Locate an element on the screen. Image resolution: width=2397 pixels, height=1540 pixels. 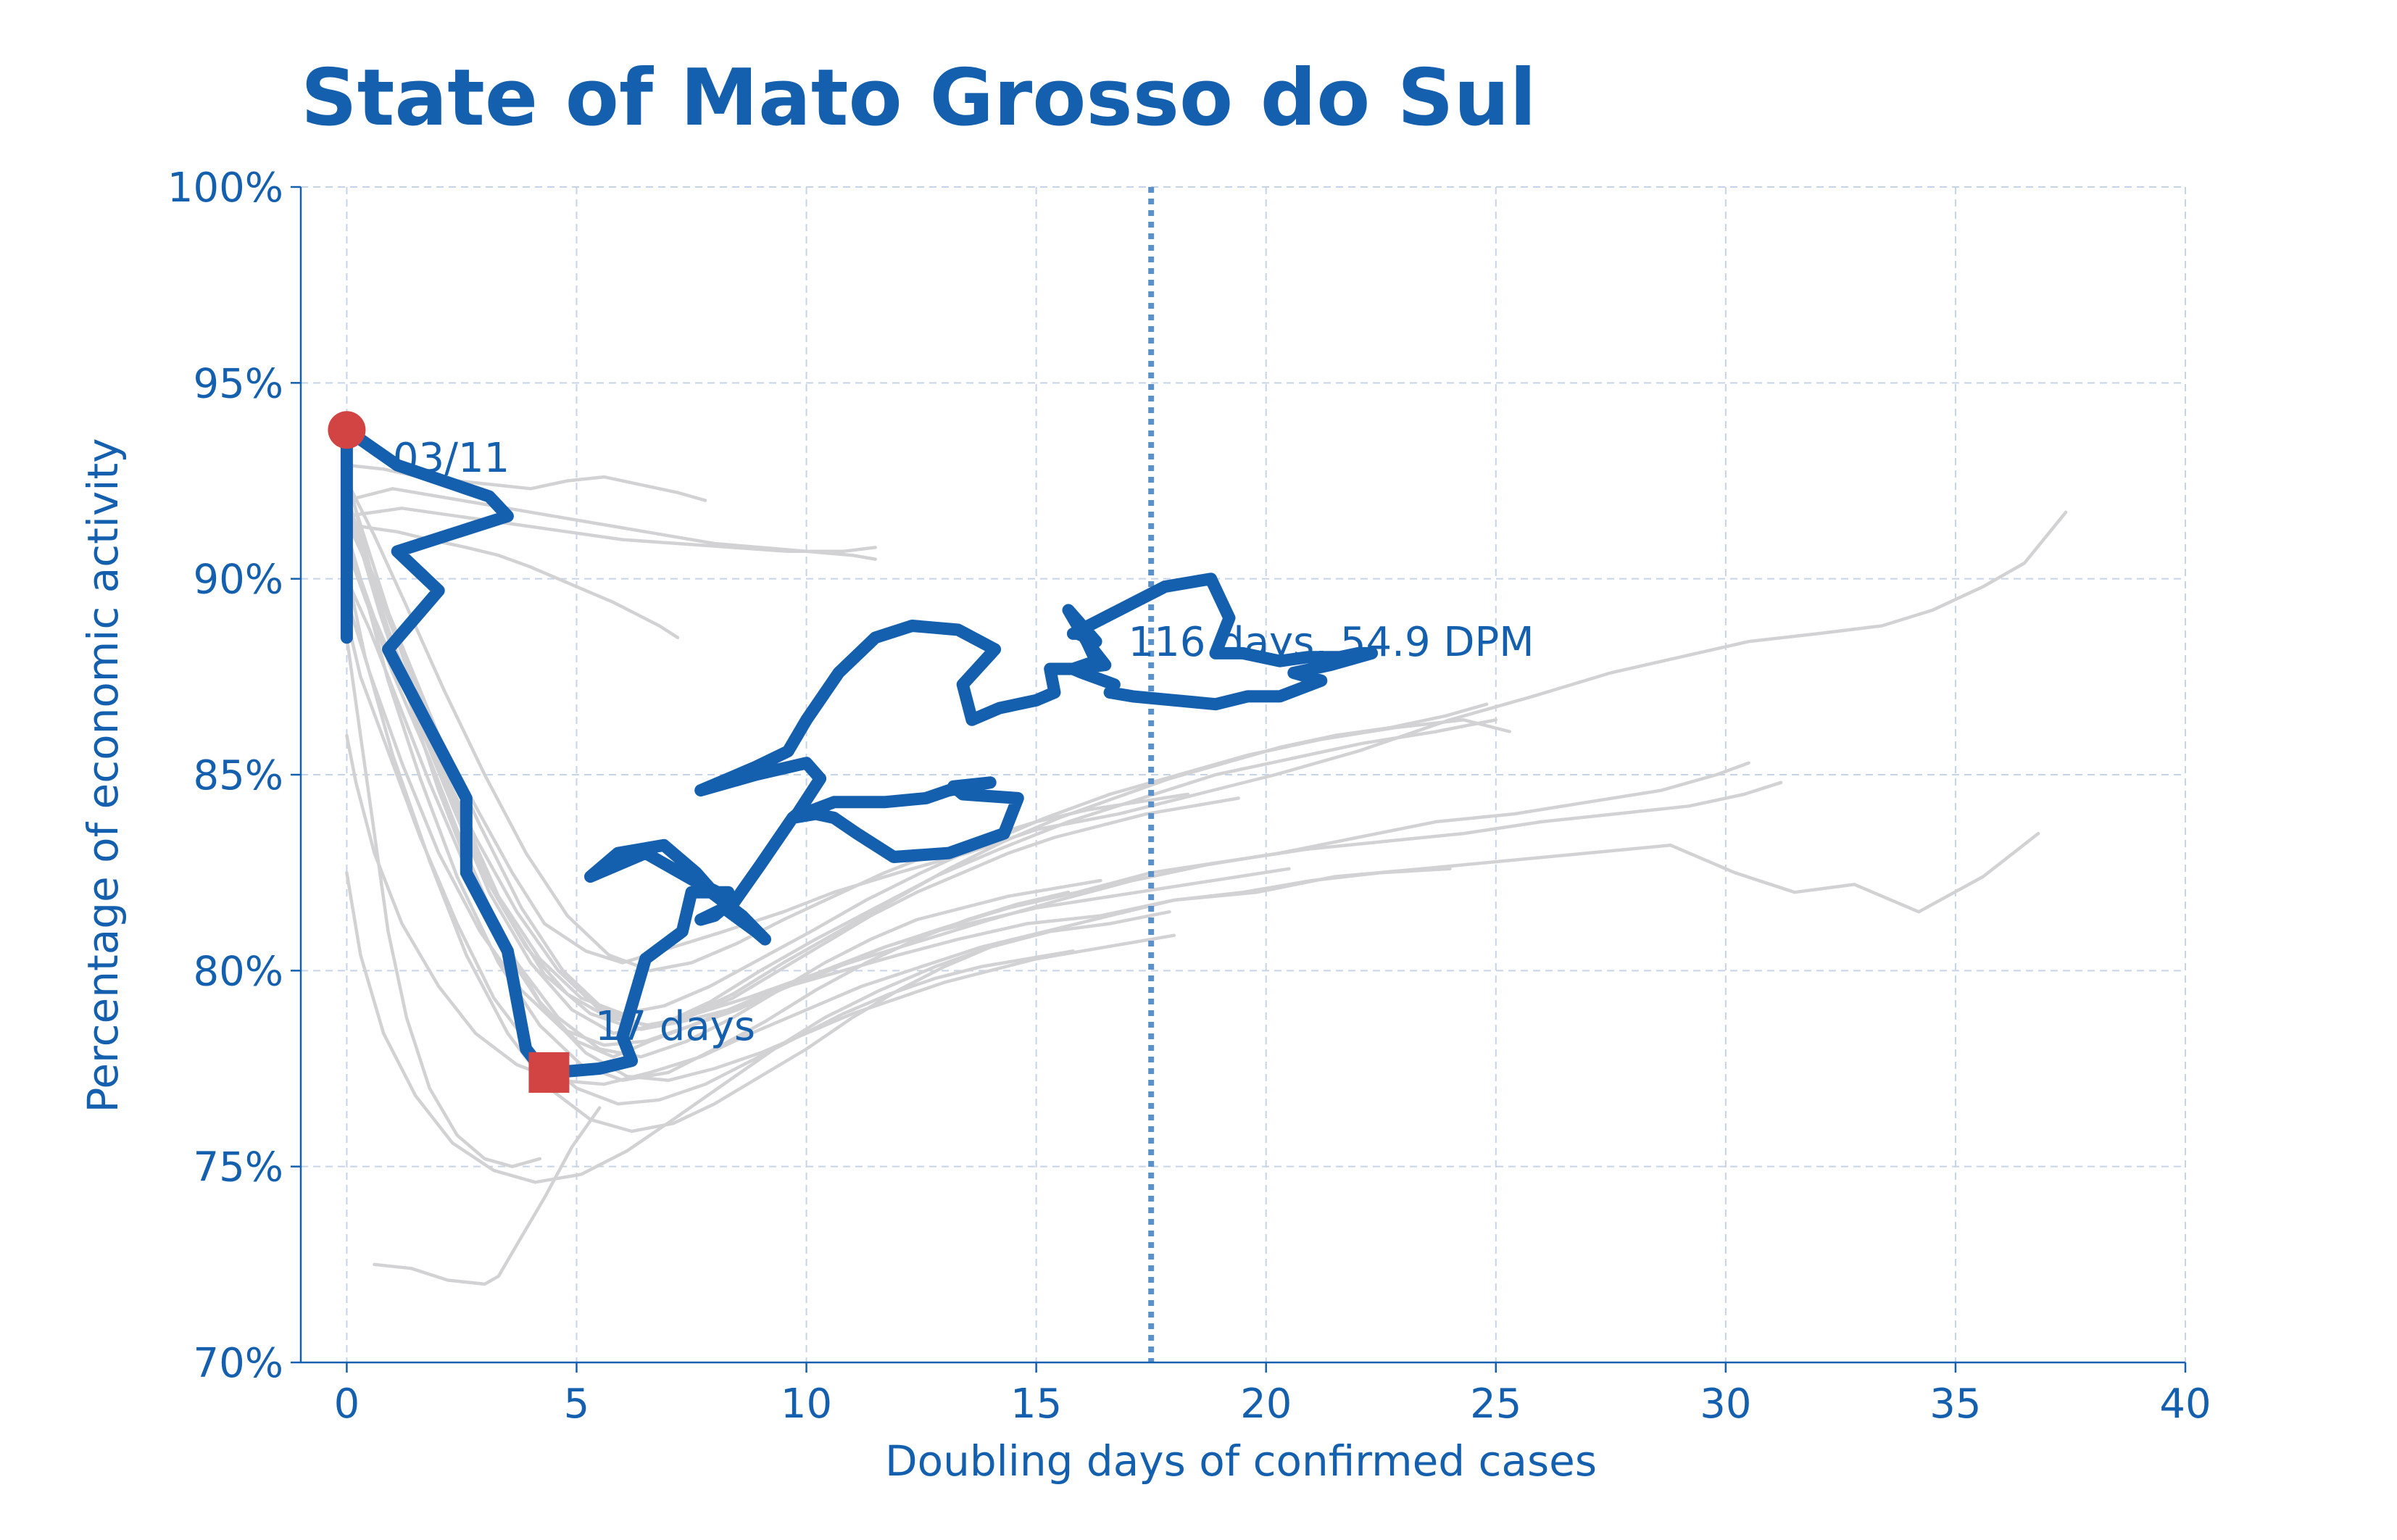
annotation-label: 17 days is located at coordinates (675, 1026).